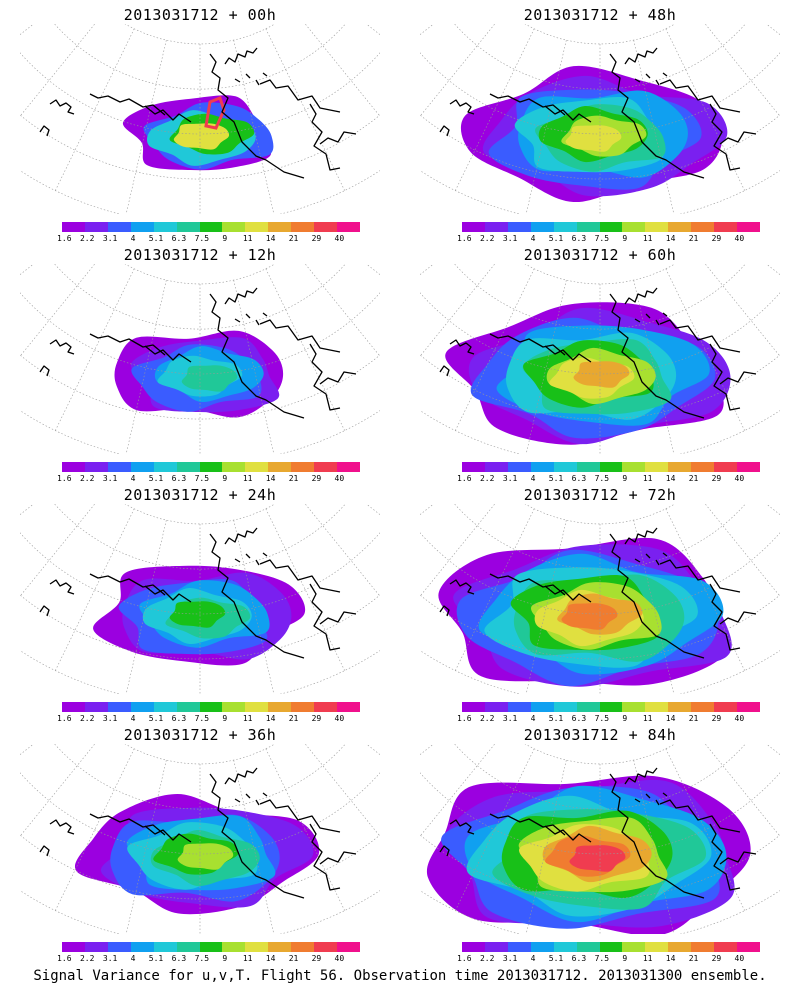 Image resolution: width=800 pixels, height=1000 pixels. What do you see at coordinates (601, 374) in the screenshot?
I see `contour-region` at bounding box center [601, 374].